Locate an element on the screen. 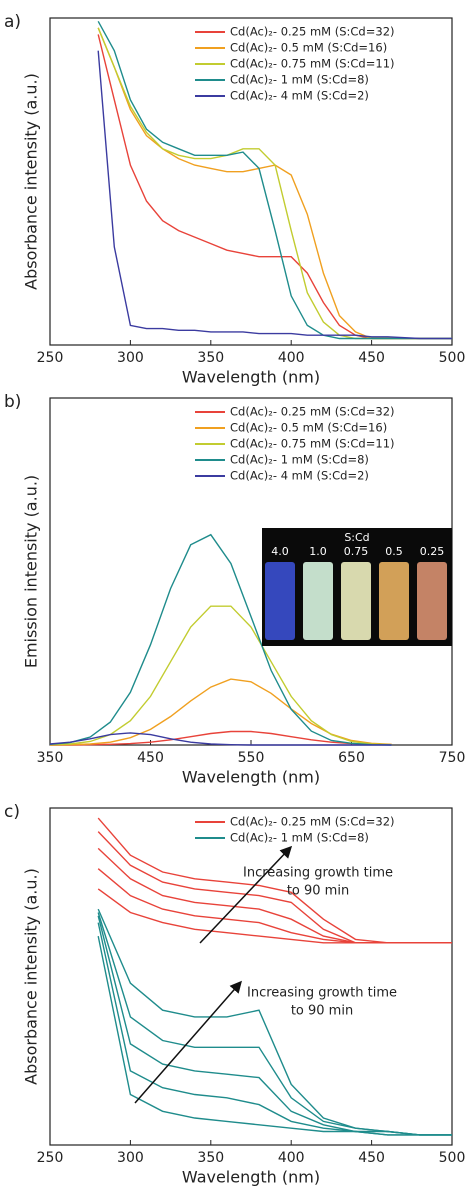 The width and height of the screenshot is (472, 1187). inset-label: 0.75 is located at coordinates (356, 551).